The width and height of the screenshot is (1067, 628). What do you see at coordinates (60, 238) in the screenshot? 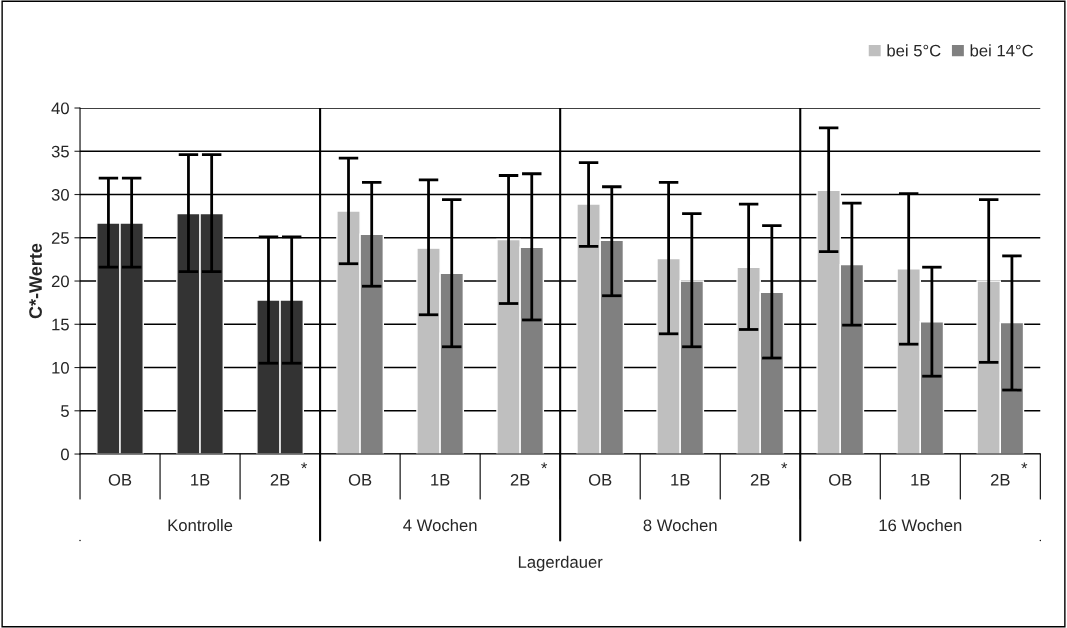
I see `y-tick-label: 25` at bounding box center [60, 238].